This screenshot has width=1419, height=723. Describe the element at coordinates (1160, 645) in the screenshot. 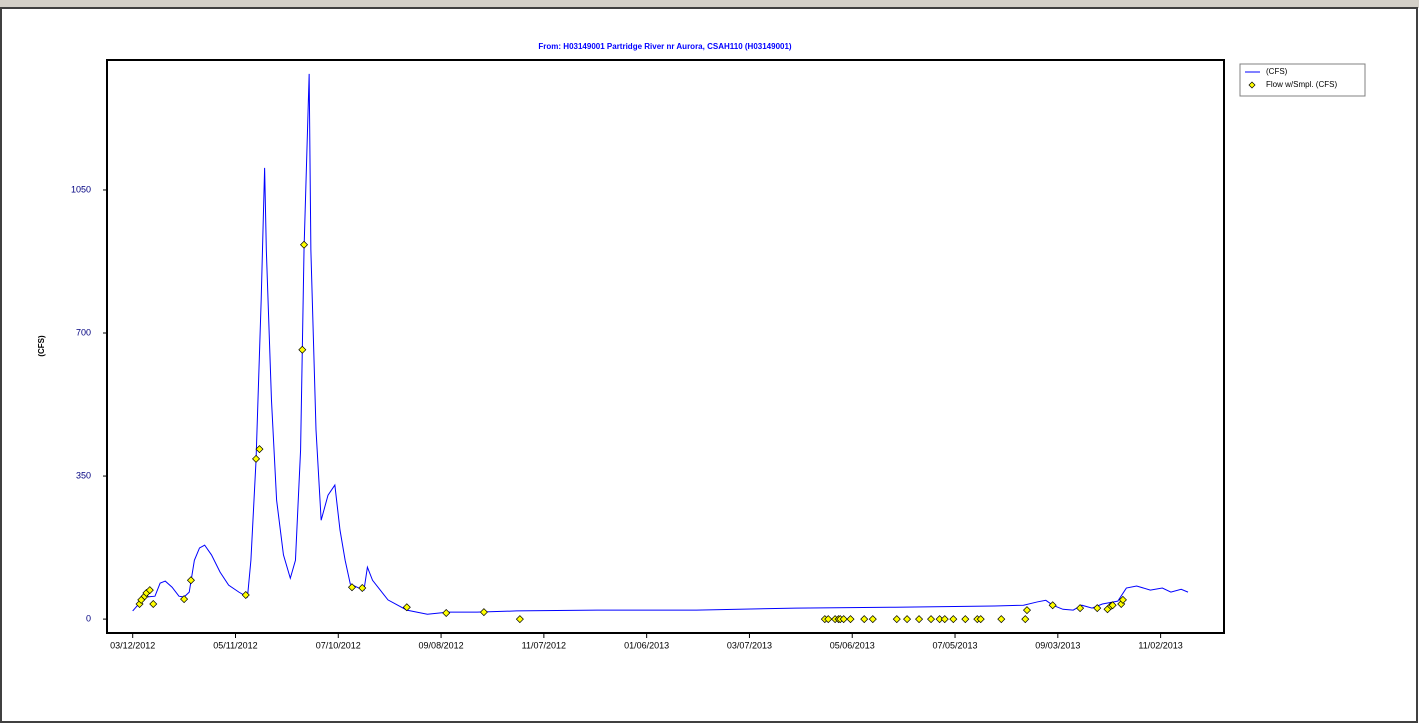

I see `x-tick-label: 11/02/2013` at that location.